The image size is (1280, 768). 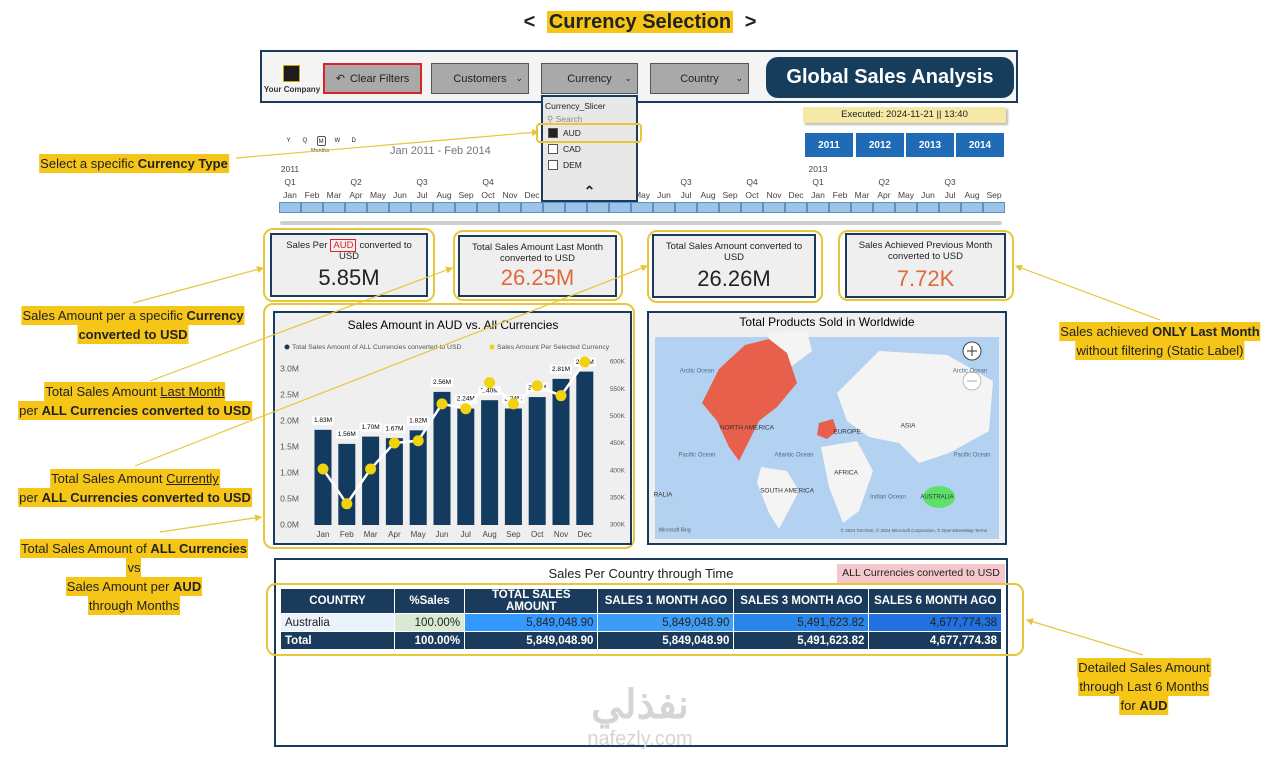 I want to click on header-title: Currency Selection, so click(x=640, y=22).